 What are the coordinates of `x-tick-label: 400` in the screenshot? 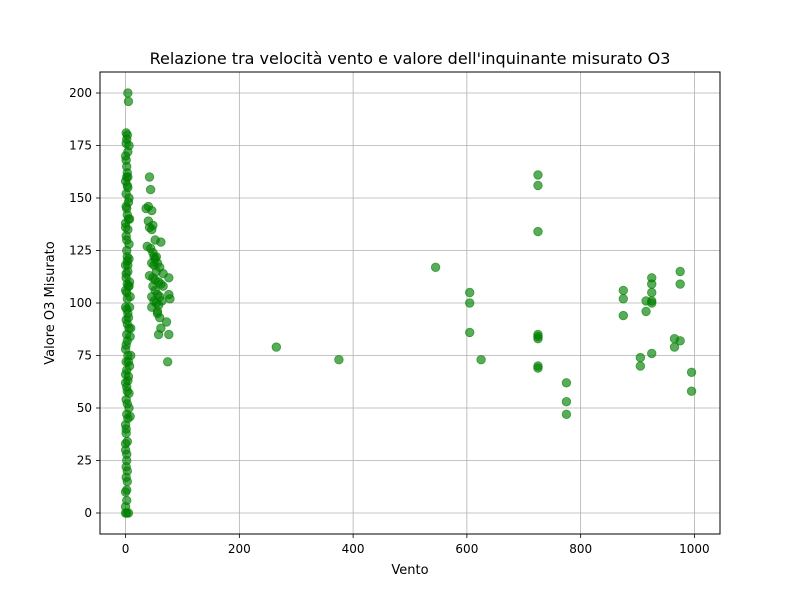 It's located at (353, 549).